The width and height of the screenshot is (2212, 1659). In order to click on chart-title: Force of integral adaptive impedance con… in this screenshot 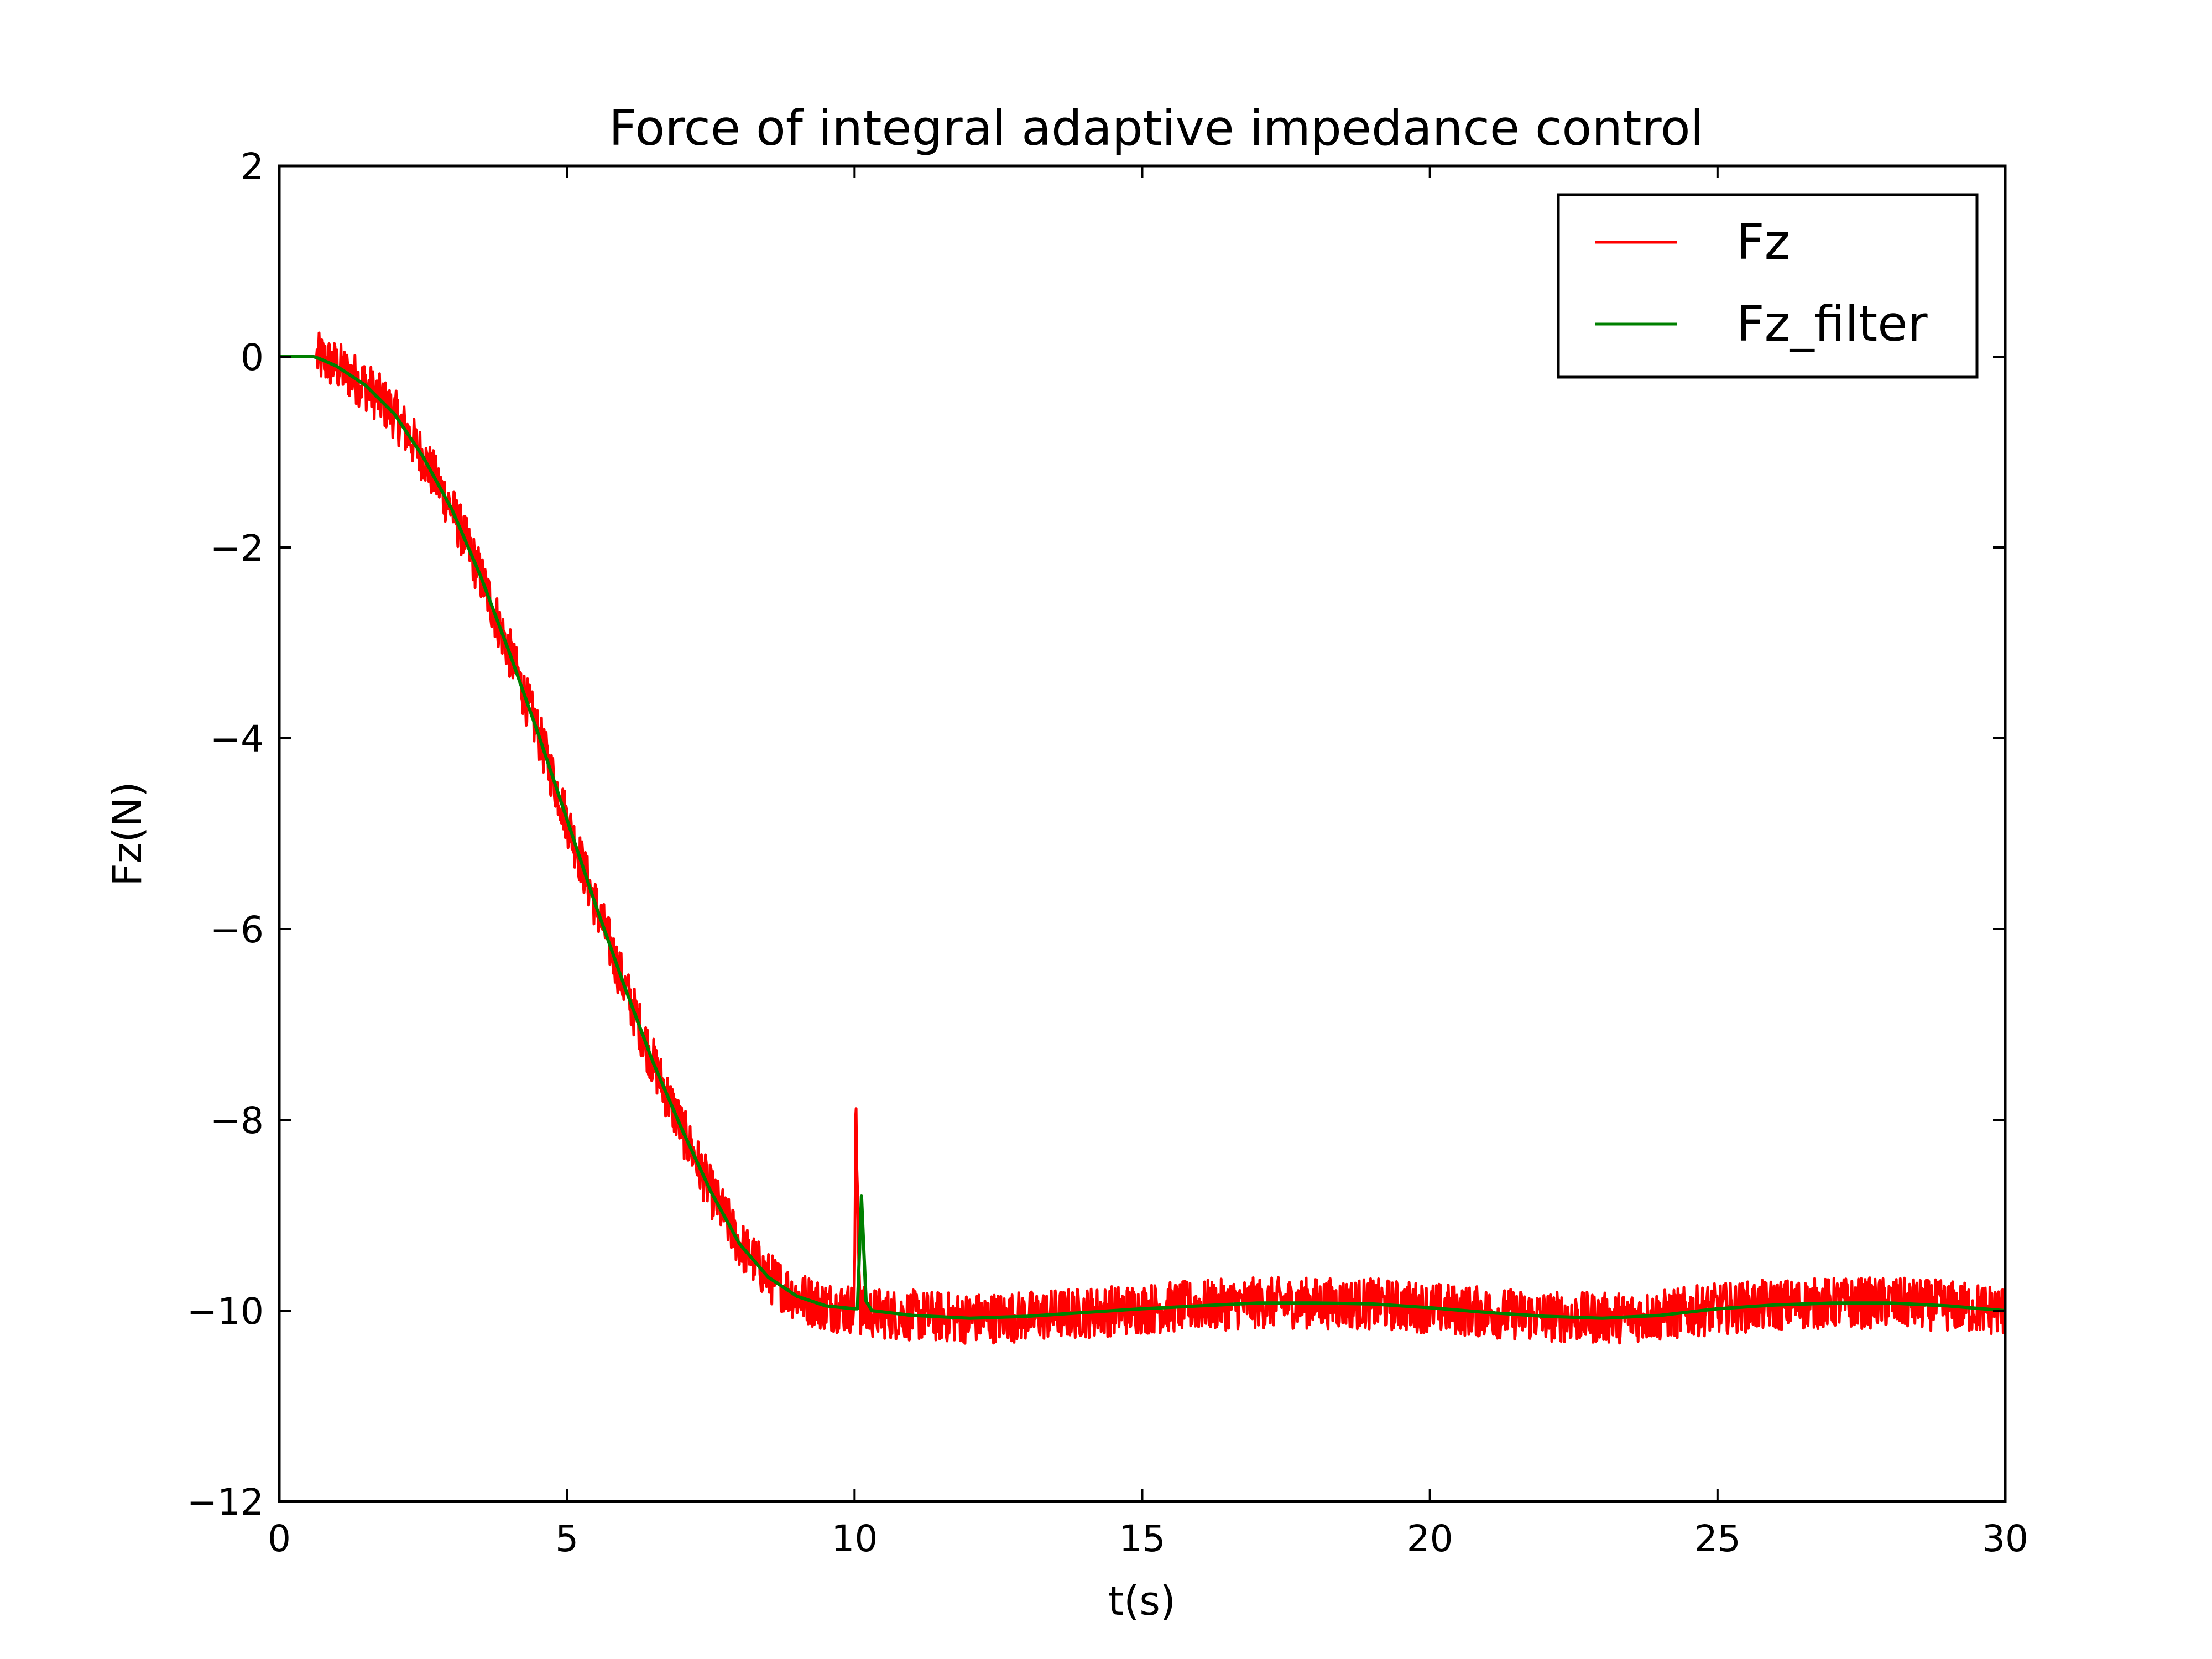, I will do `click(1156, 128)`.